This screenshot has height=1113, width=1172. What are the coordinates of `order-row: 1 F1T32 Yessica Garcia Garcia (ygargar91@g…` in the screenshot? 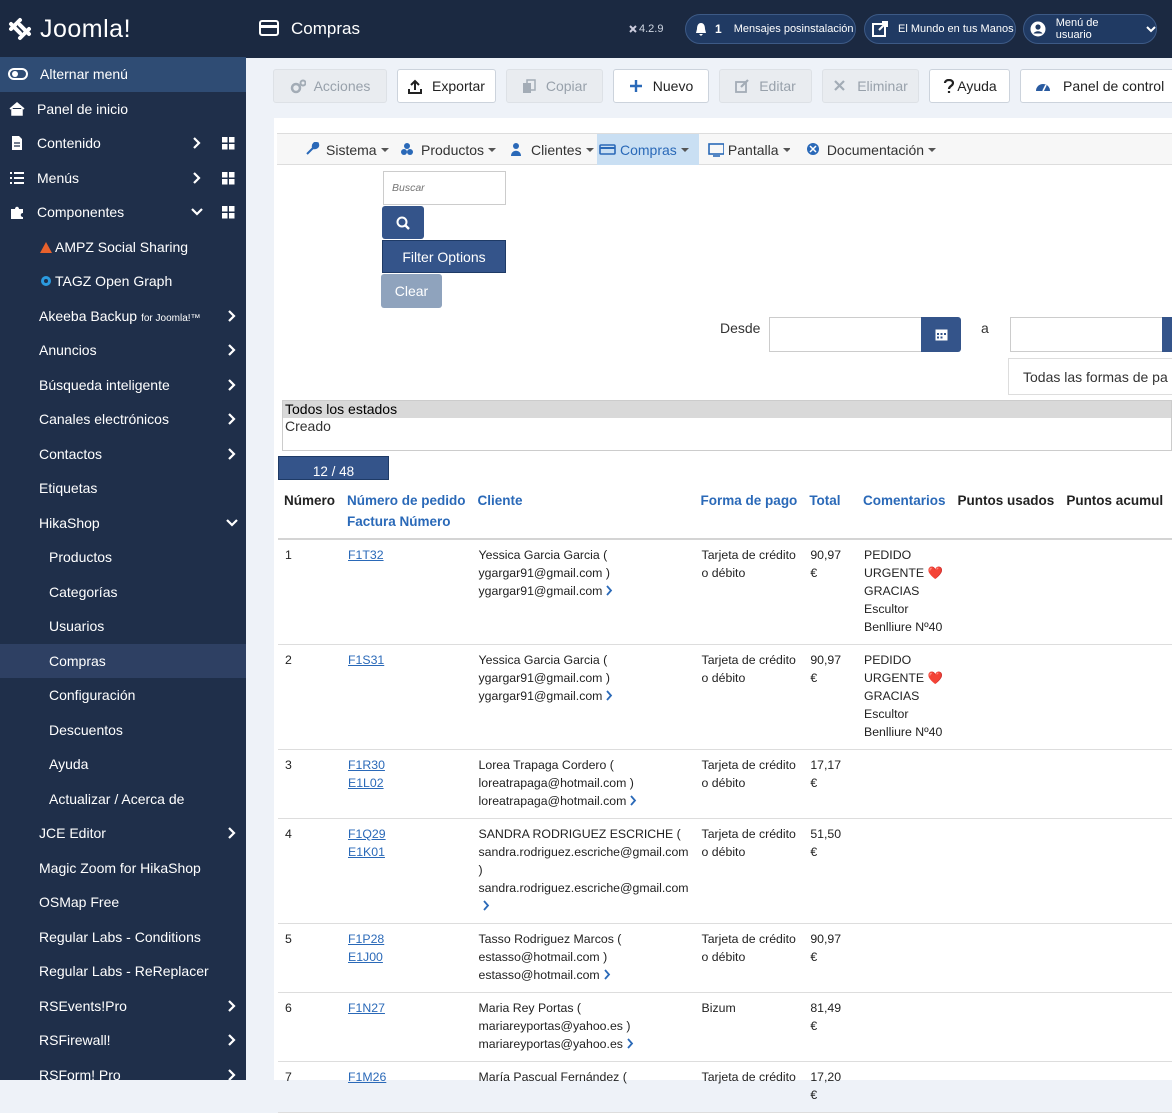 It's located at (725, 592).